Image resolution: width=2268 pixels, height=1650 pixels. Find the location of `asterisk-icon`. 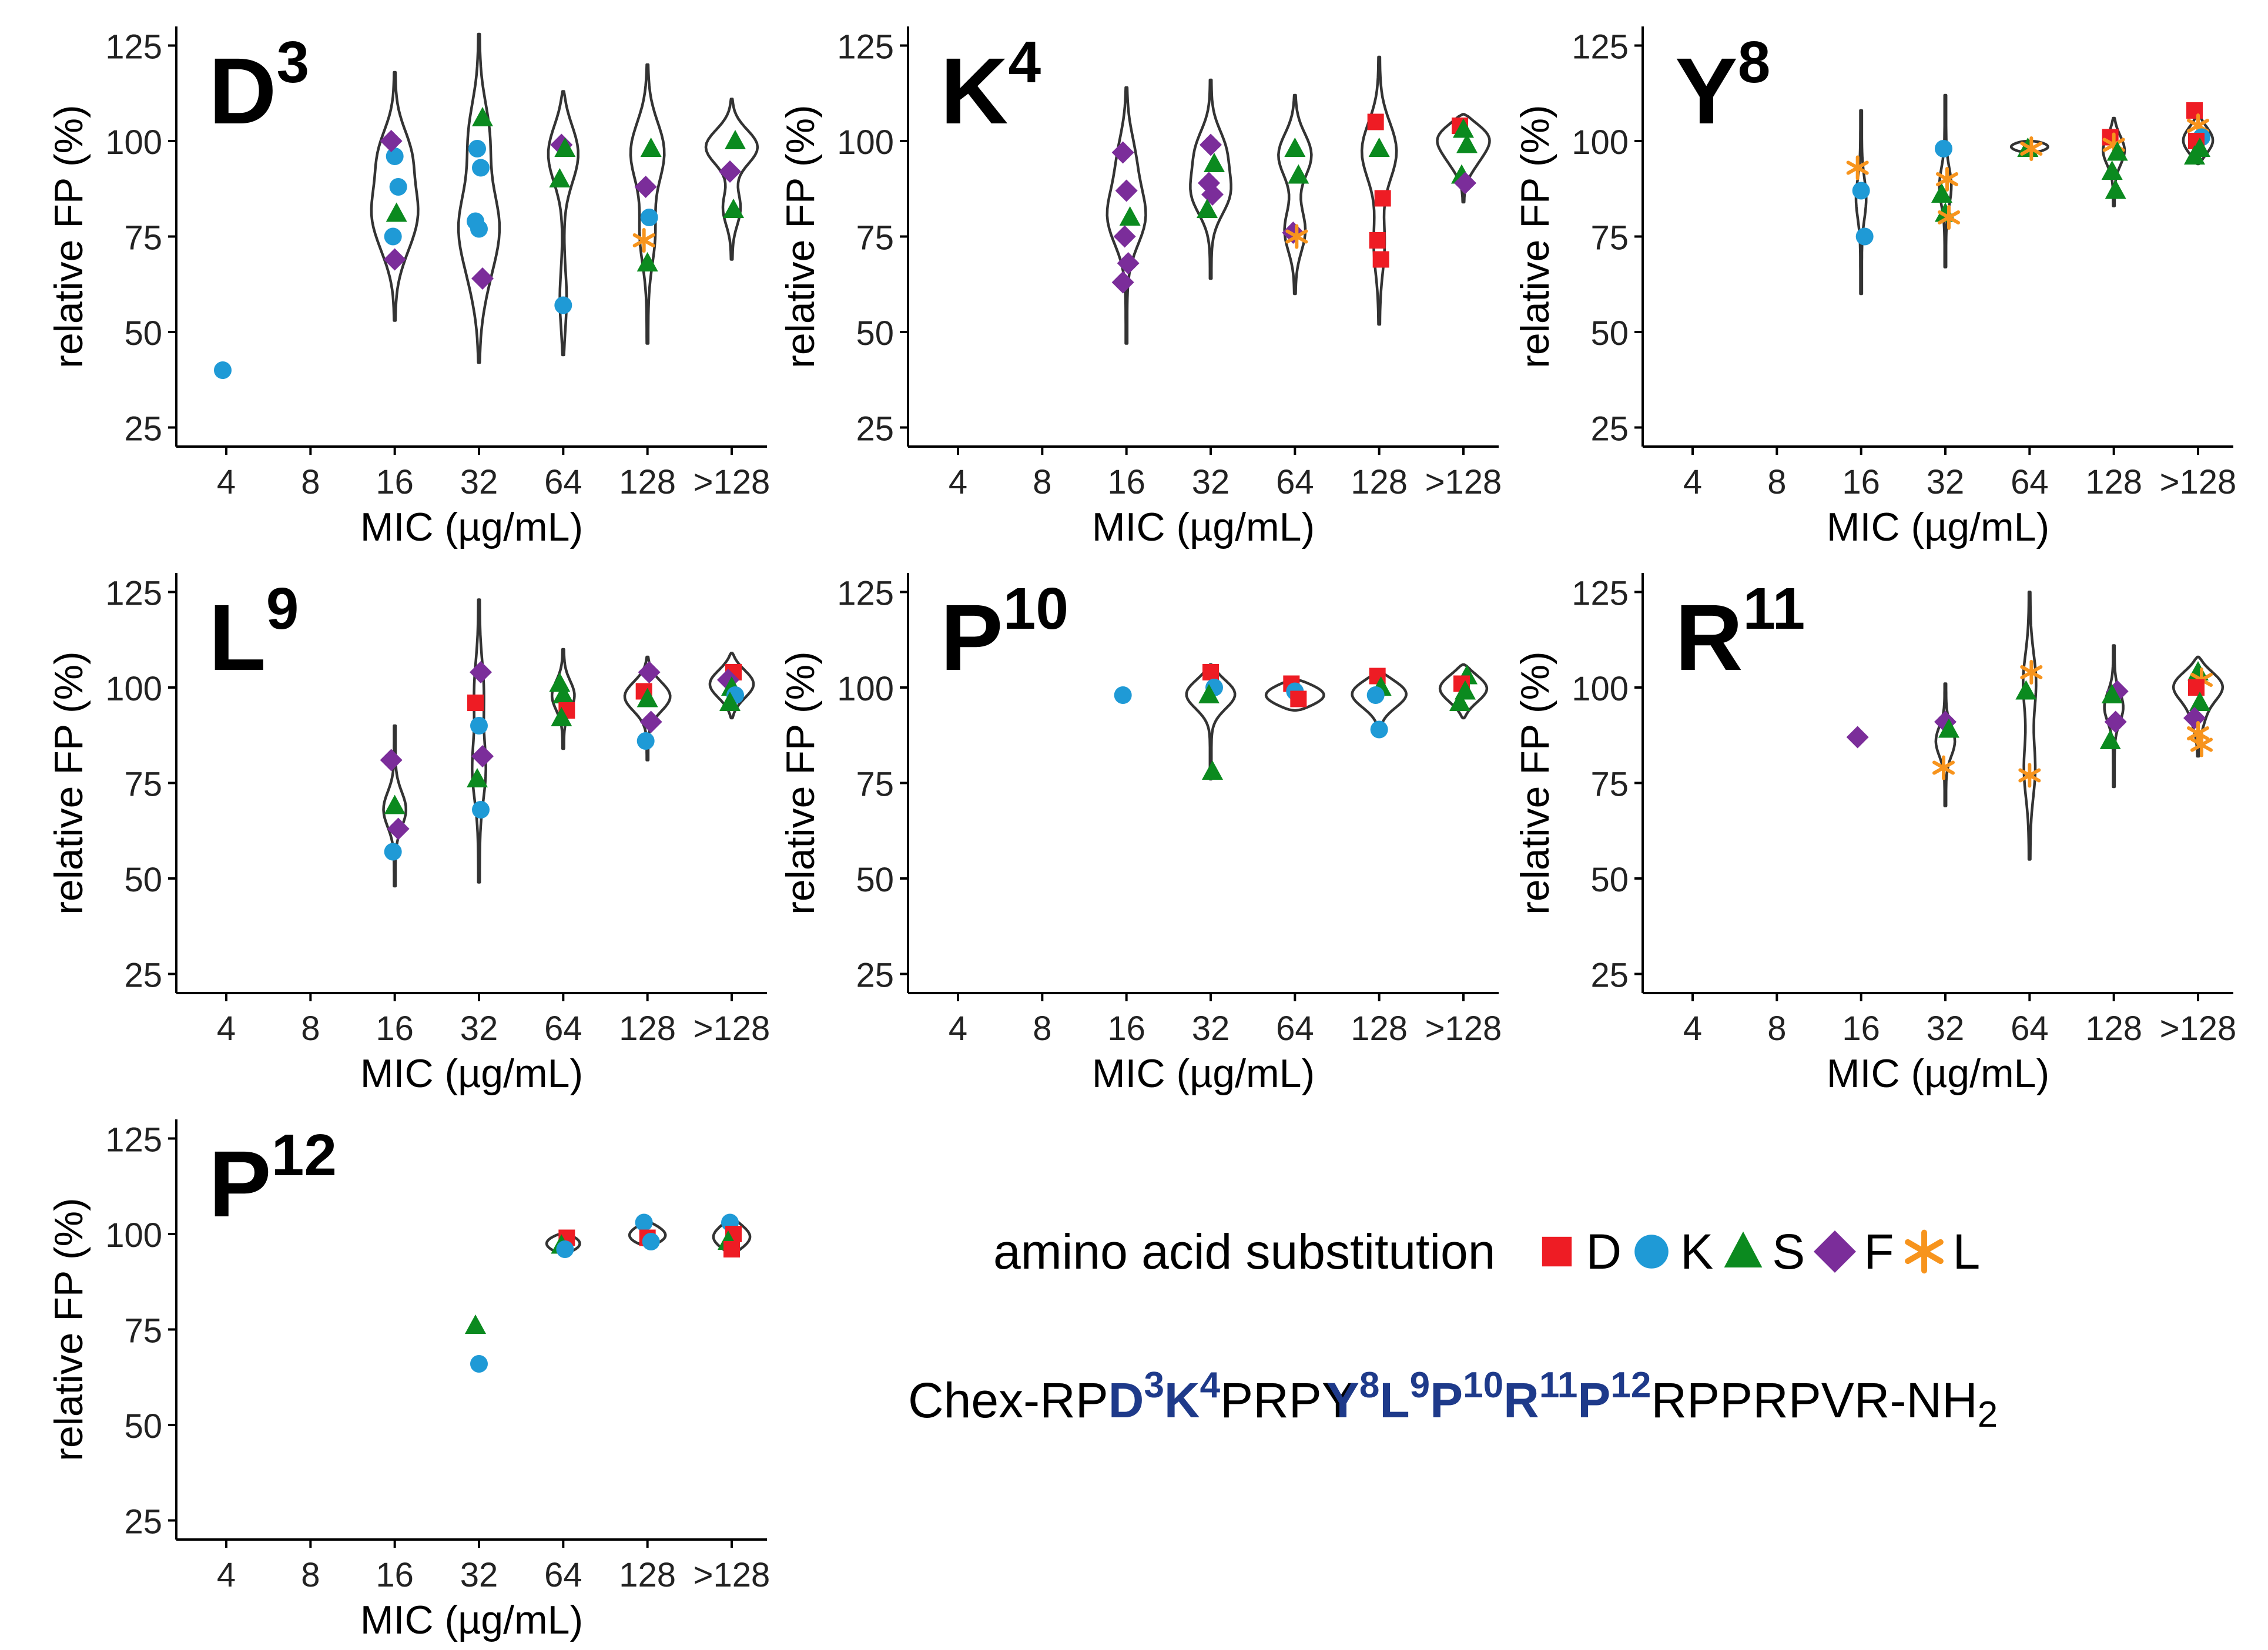

asterisk-icon is located at coordinates (1924, 1252).